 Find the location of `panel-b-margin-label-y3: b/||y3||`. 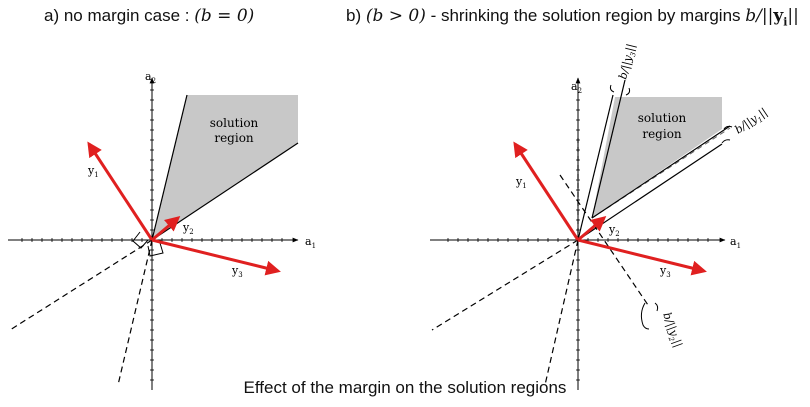

panel-b-margin-label-y3: b/||y3|| is located at coordinates (627, 61).